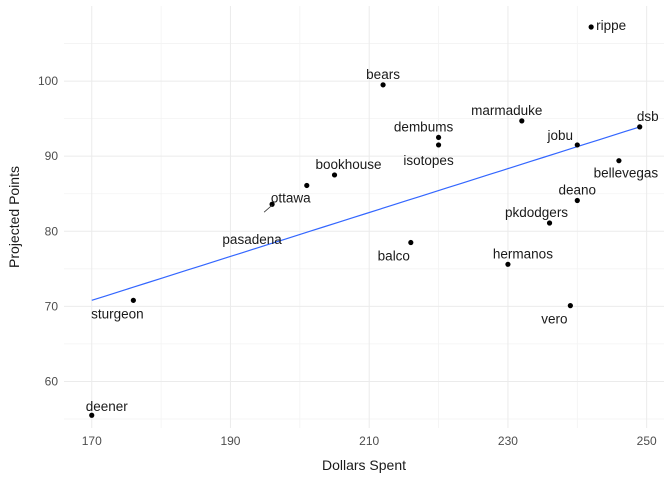 The image size is (672, 480). I want to click on x-tick-label: 170, so click(92, 441).